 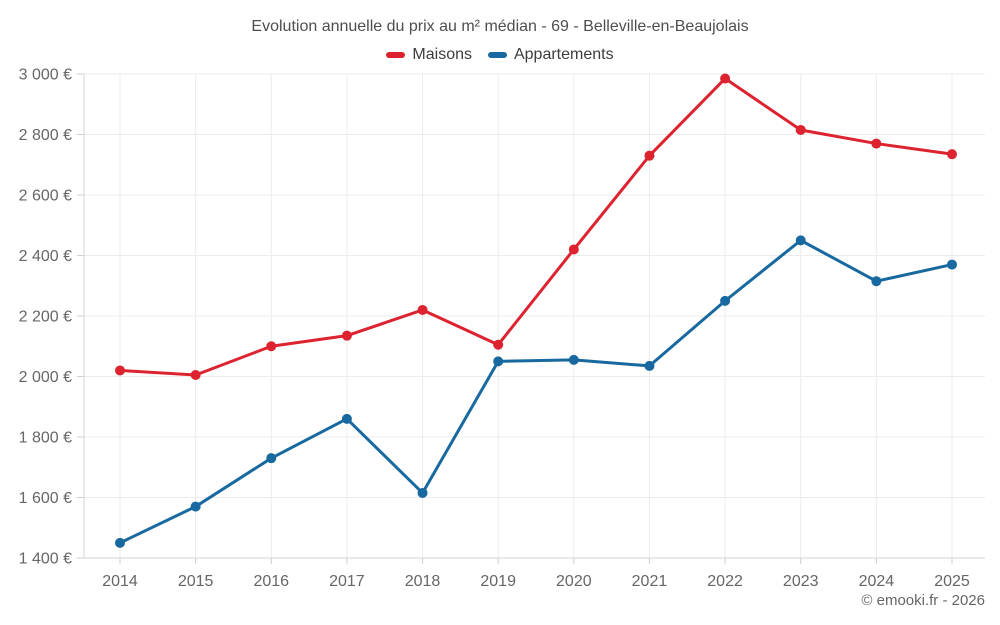 I want to click on data-point-appartements-2025, so click(x=952, y=264).